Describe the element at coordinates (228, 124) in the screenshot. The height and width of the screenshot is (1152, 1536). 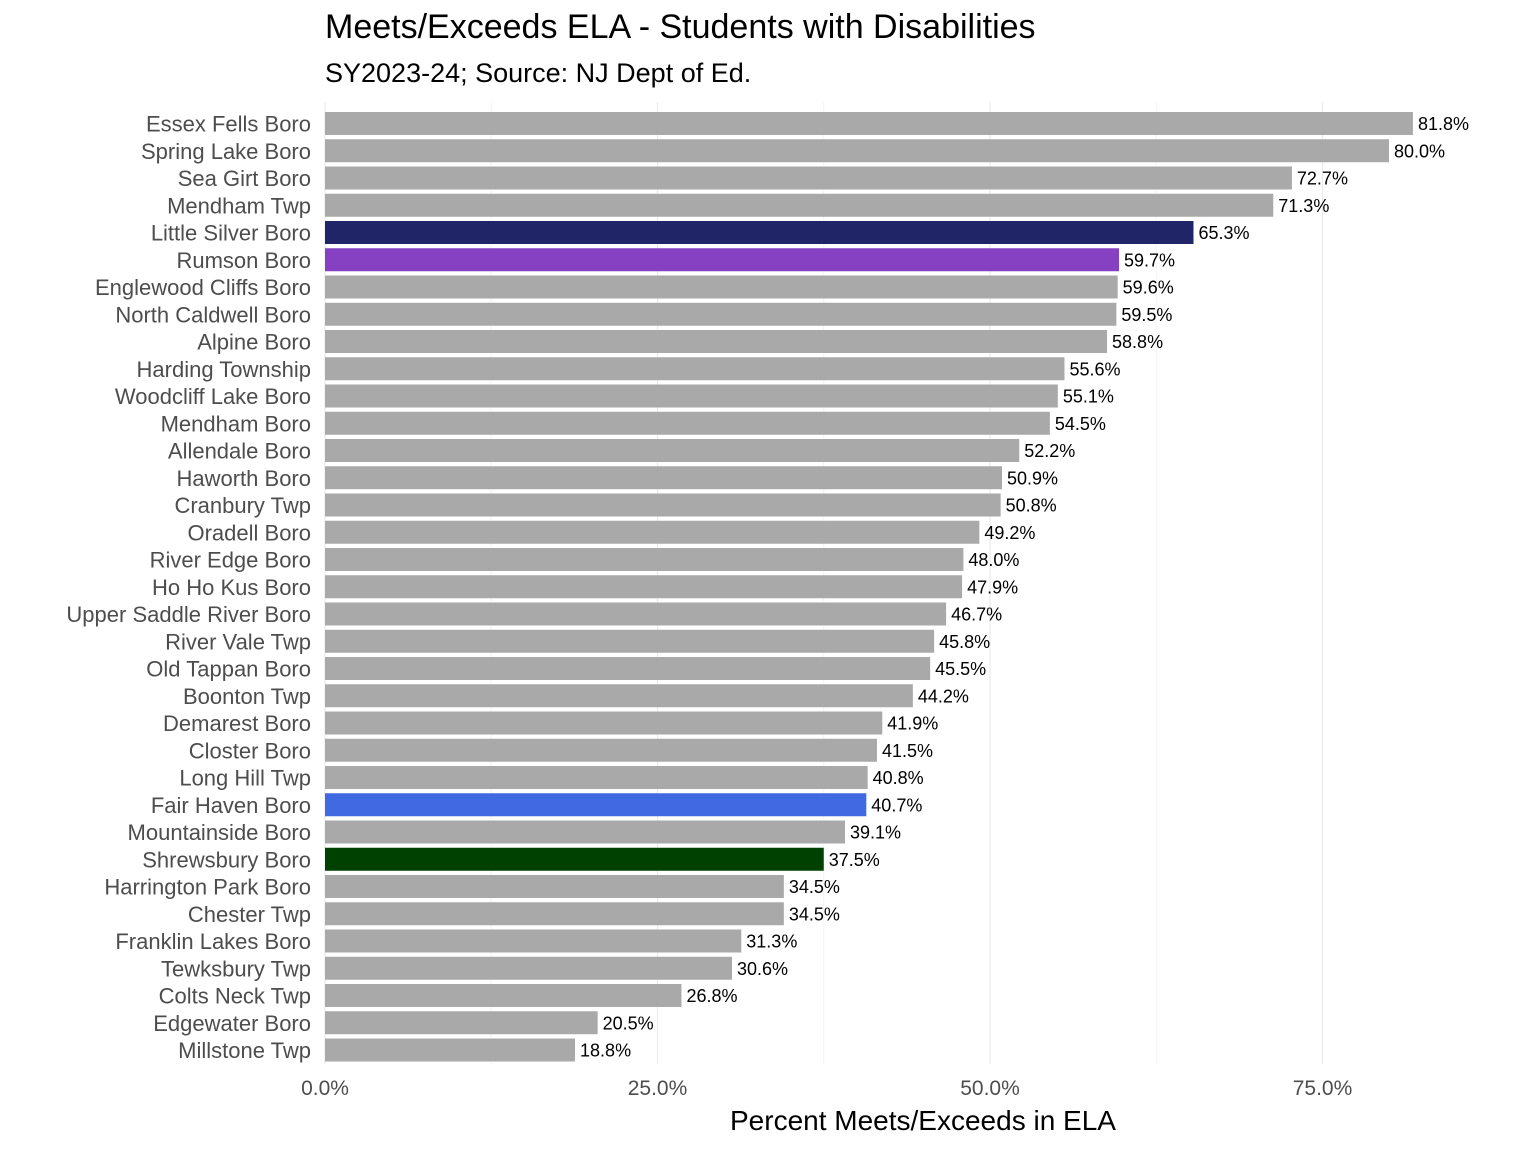
I see `category-label: Essex Fells Boro` at that location.